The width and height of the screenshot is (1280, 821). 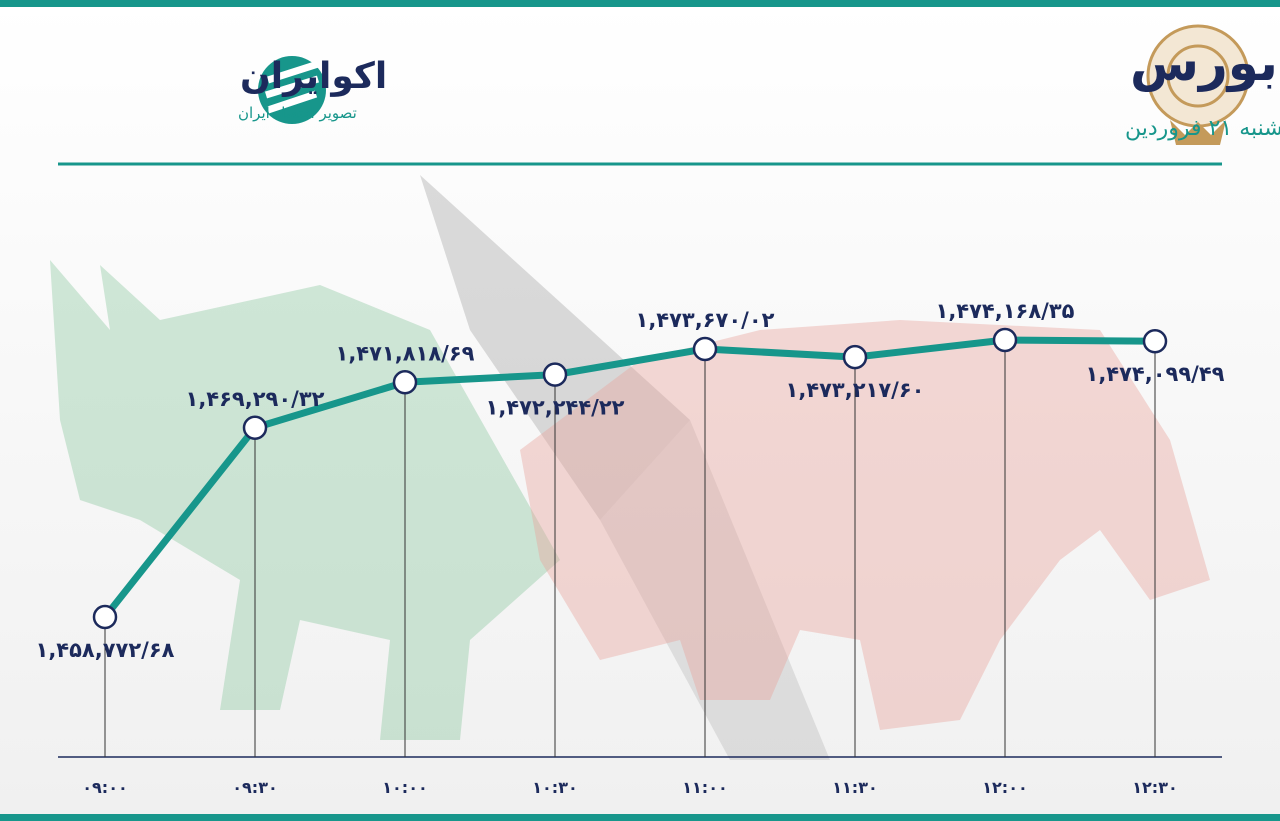 What do you see at coordinates (1004, 787) in the screenshot?
I see `x-tick-label: ۱۲:۰۰` at bounding box center [1004, 787].